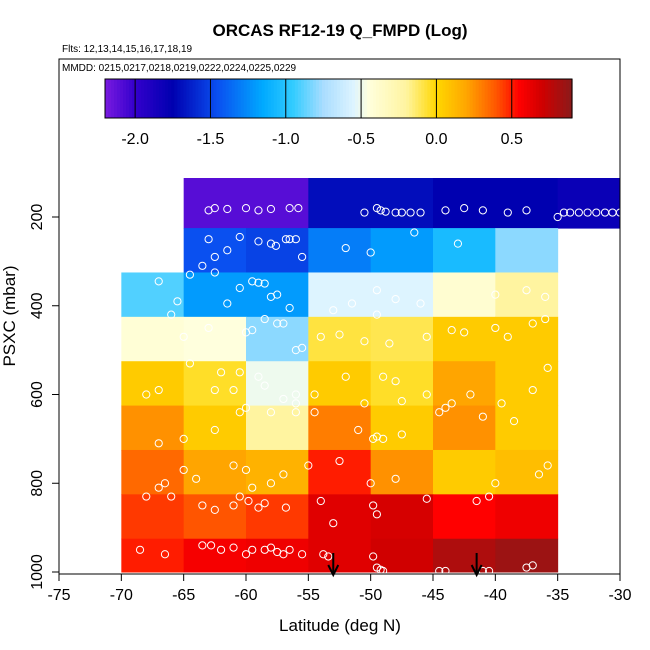 The width and height of the screenshot is (650, 650). Describe the element at coordinates (37, 483) in the screenshot. I see `y-tick-label: 800` at that location.